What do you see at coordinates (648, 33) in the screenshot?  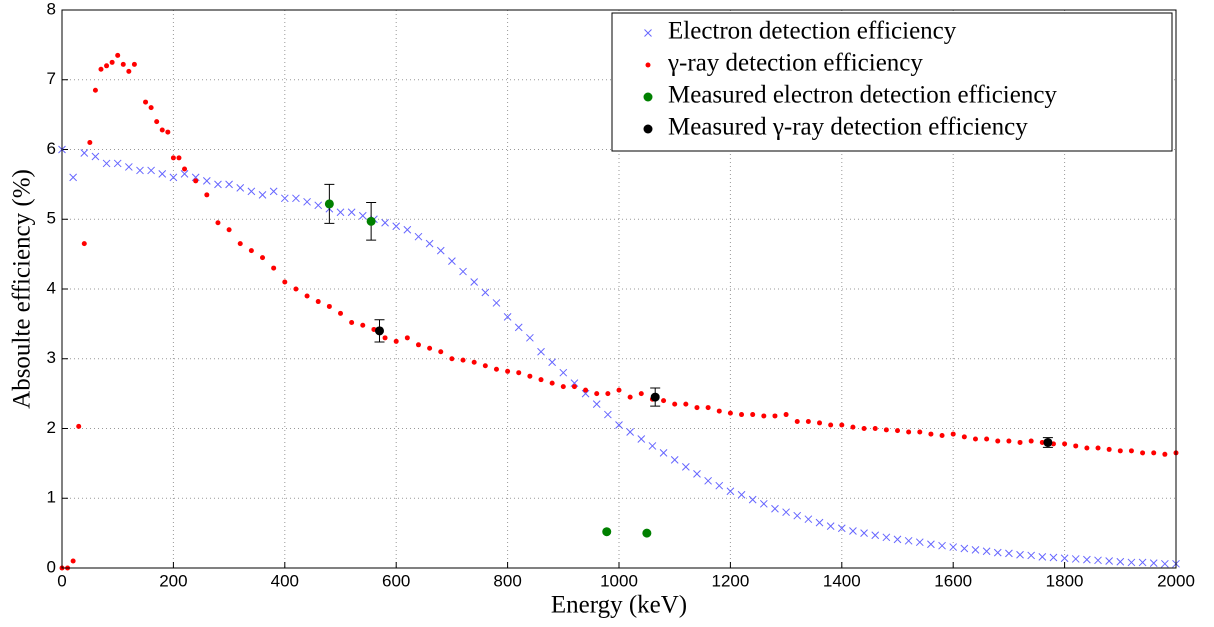 I see `legend-marker` at bounding box center [648, 33].